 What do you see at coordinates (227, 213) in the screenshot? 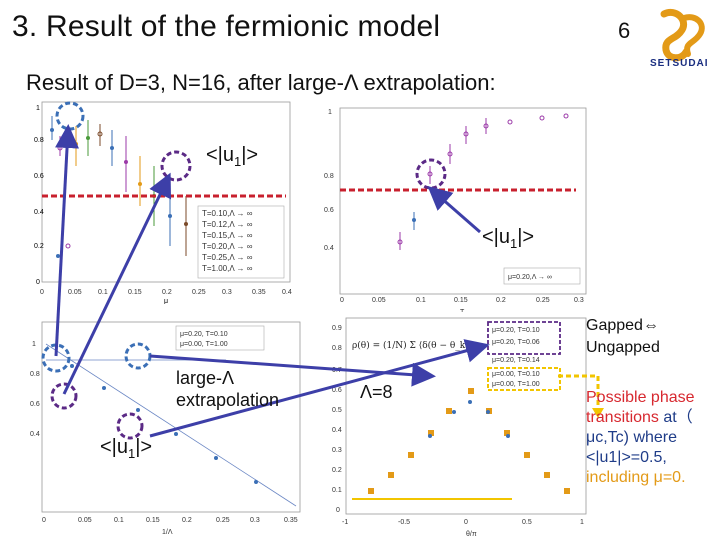
I see `legend-item: T=0.10,Λ → ∞` at bounding box center [227, 213].